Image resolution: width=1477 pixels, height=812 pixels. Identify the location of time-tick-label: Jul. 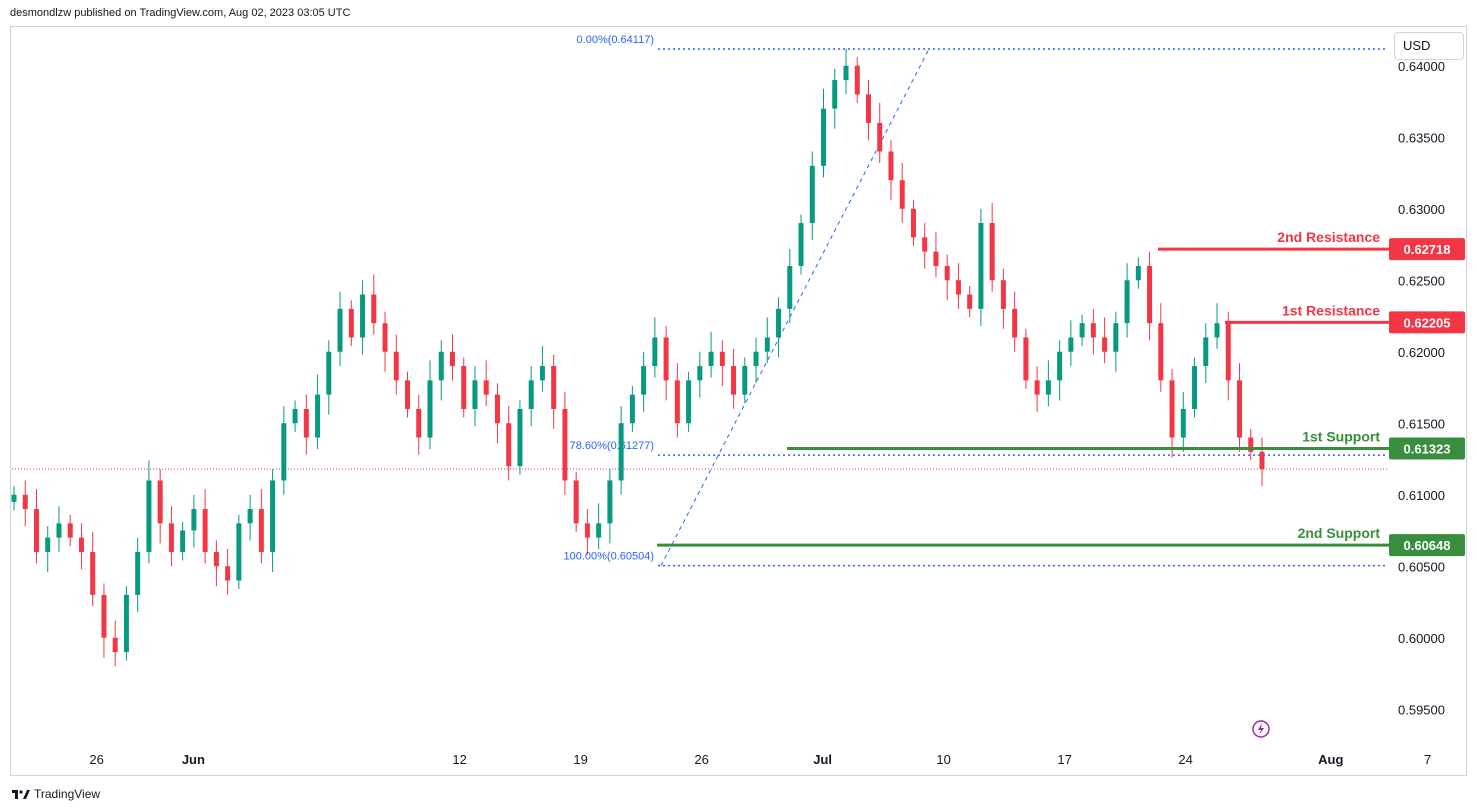
(822, 759).